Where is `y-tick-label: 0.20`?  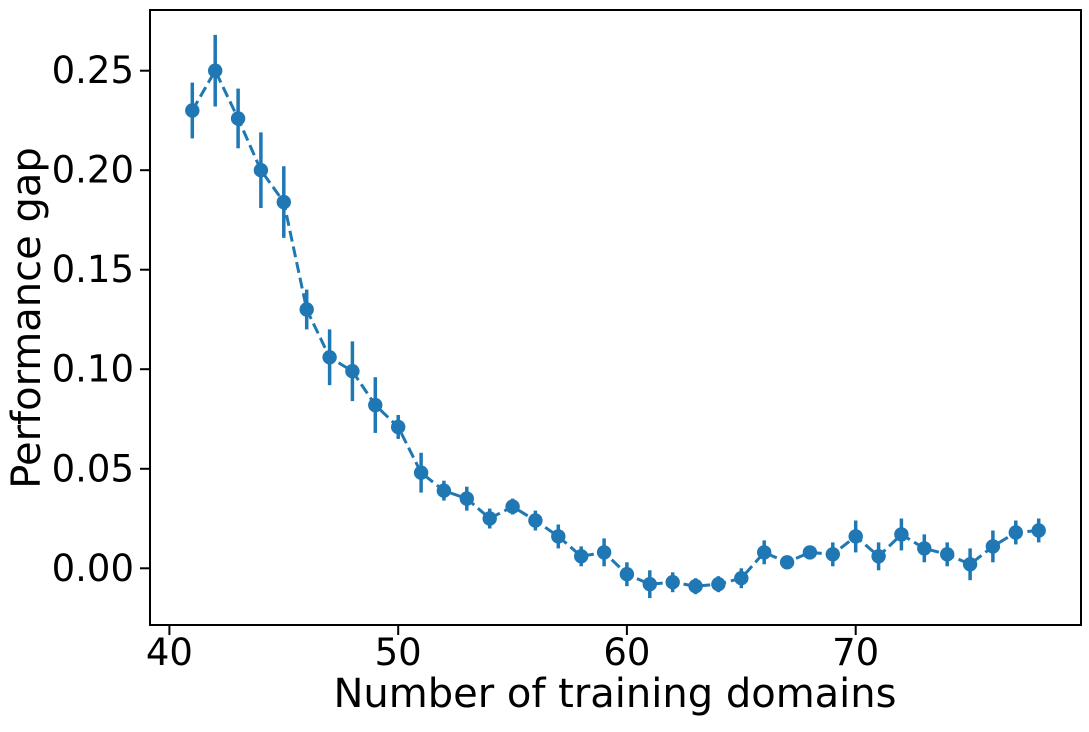 y-tick-label: 0.20 is located at coordinates (93, 170).